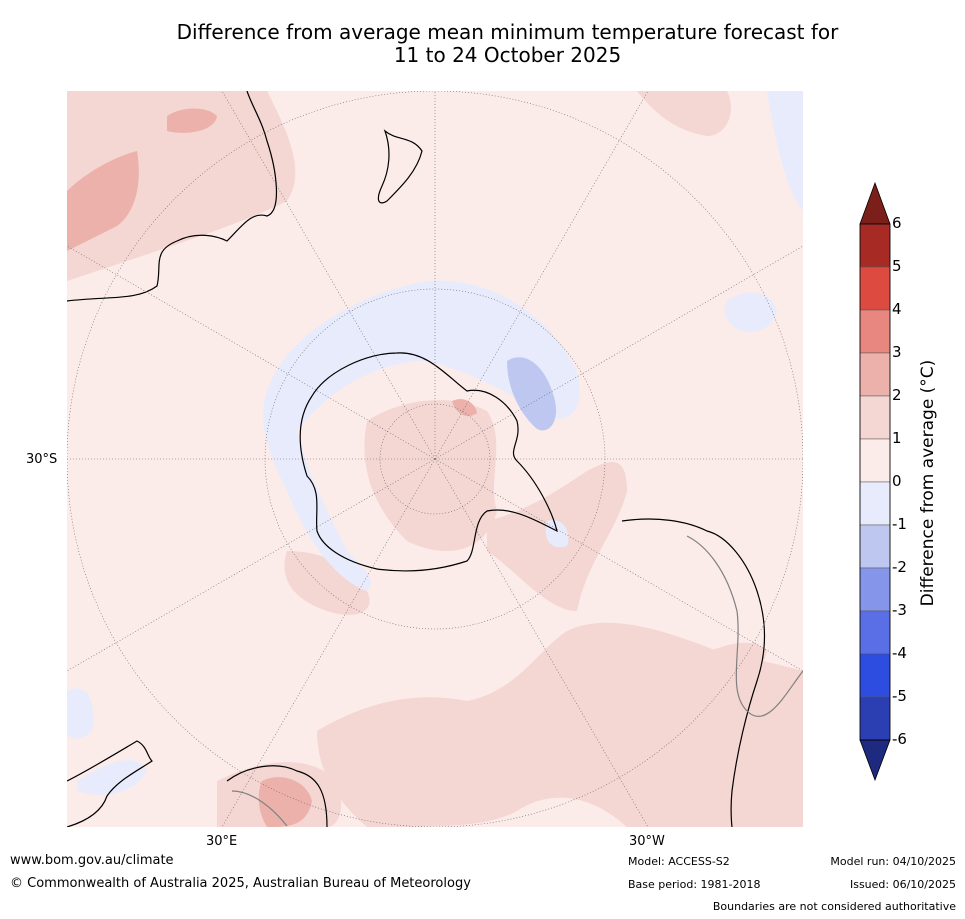  What do you see at coordinates (899, 653) in the screenshot?
I see `colorbar-tick-label: -4` at bounding box center [899, 653].